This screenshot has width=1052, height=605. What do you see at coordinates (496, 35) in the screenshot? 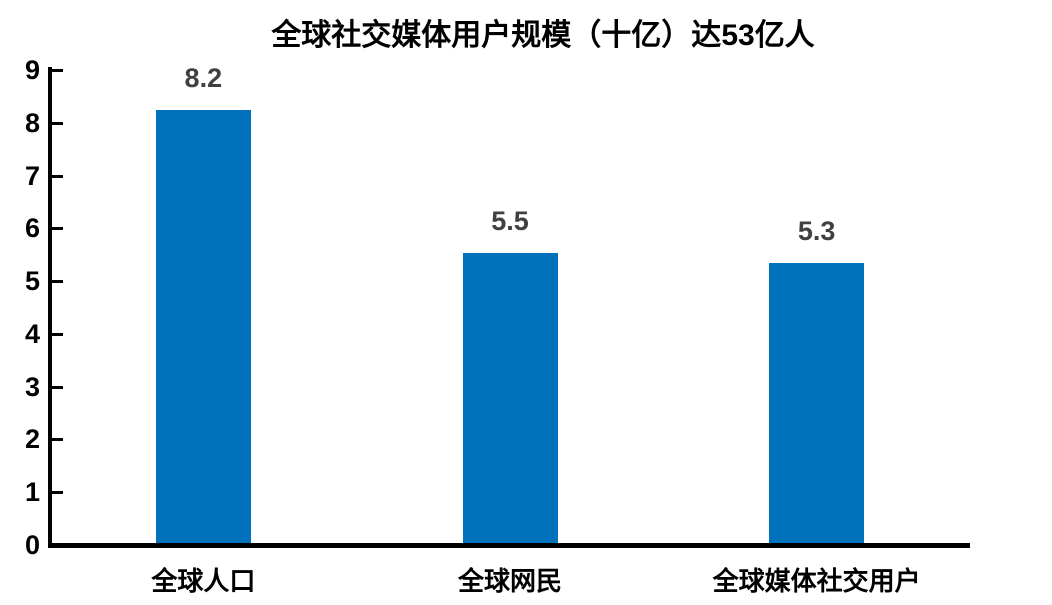
I see `chart-title-prefix: 全球社交媒体用户规模（十亿）达` at bounding box center [496, 35].